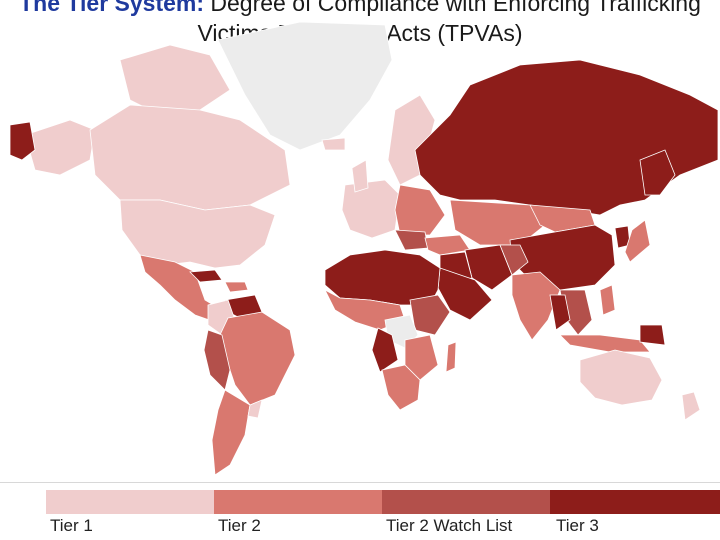  I want to click on region-southern-africa, so click(401, 387).